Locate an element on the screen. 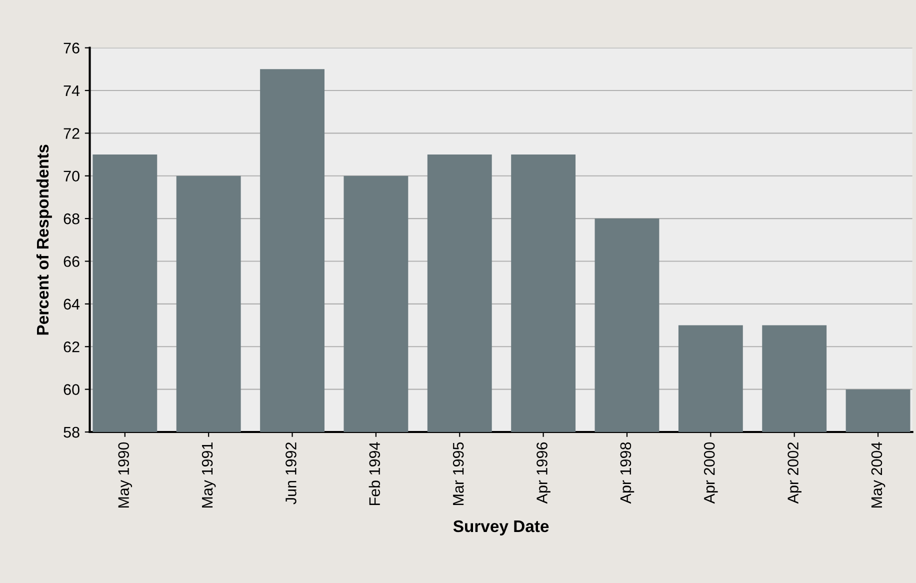 The image size is (916, 583). y-axis-title: Percent of Respondents is located at coordinates (44, 239).